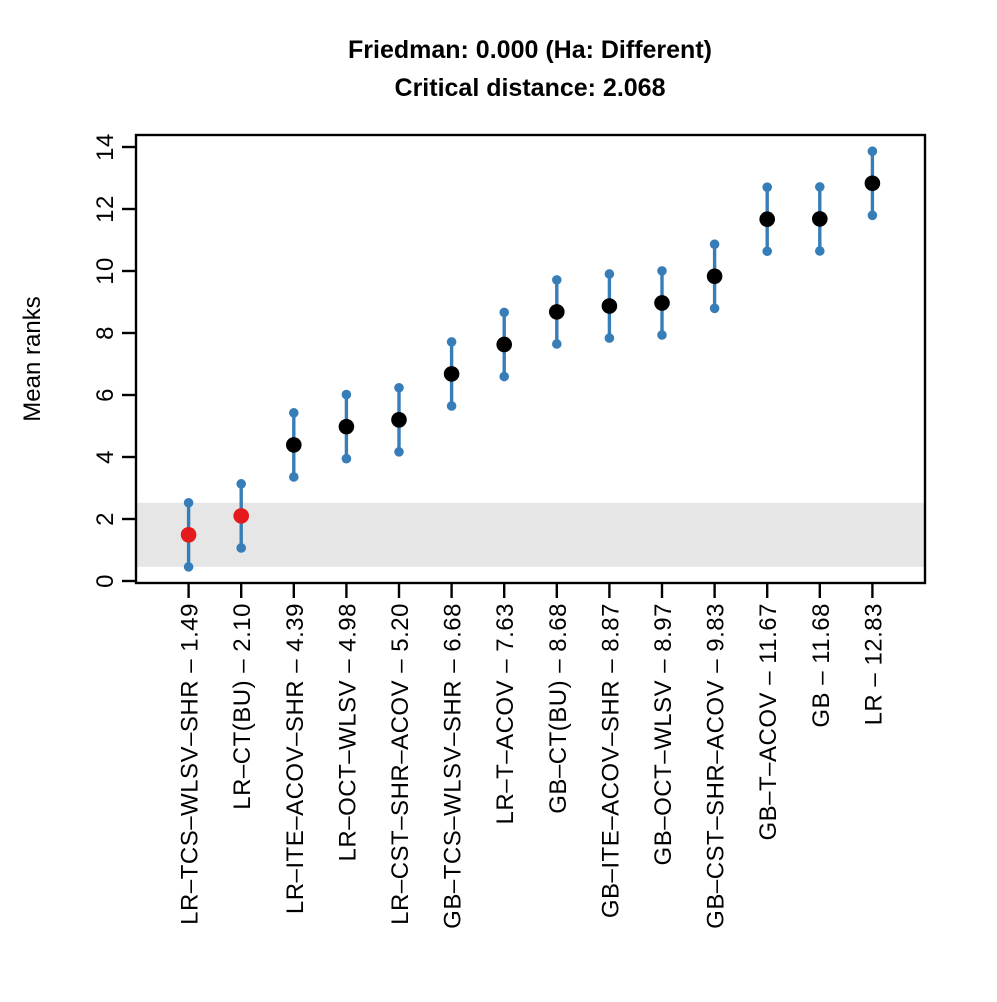  Describe the element at coordinates (105, 395) in the screenshot. I see `y-tick-label: 6` at that location.